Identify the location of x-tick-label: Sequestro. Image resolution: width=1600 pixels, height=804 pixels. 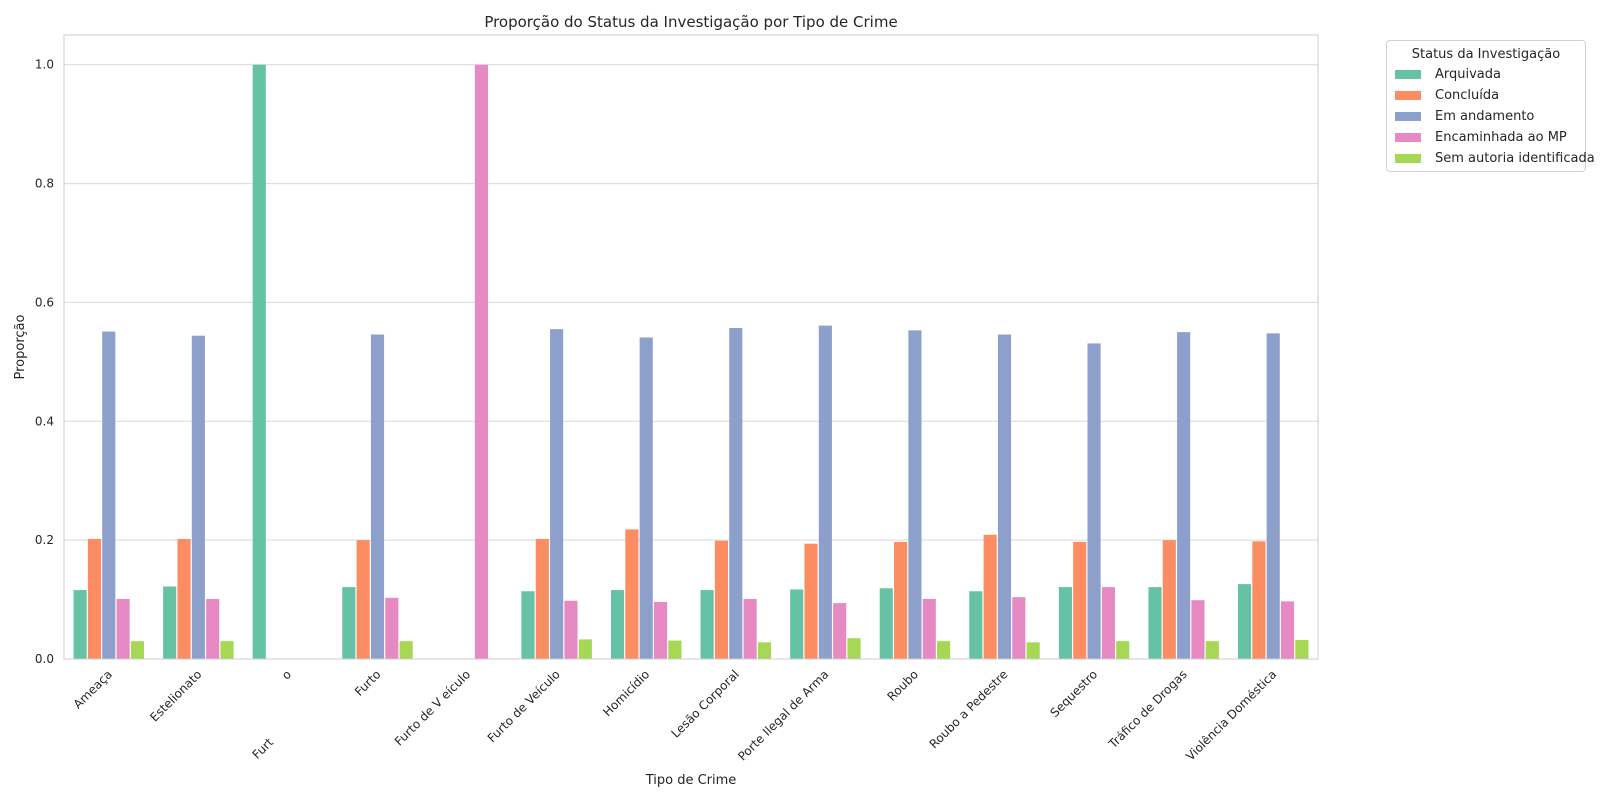
(1073, 693).